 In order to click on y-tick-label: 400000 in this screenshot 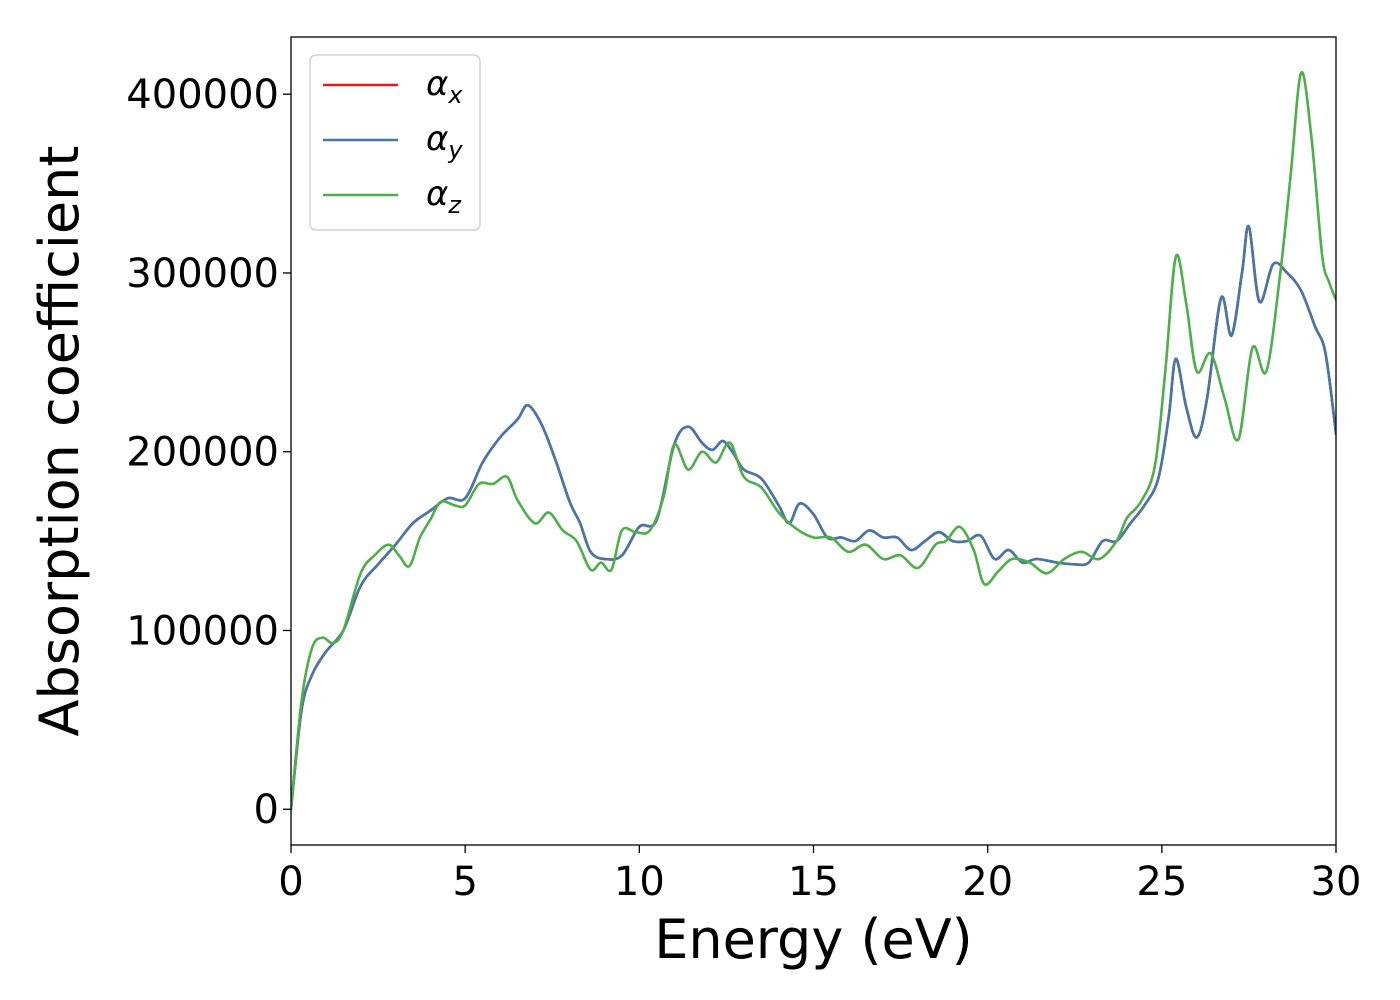, I will do `click(202, 95)`.